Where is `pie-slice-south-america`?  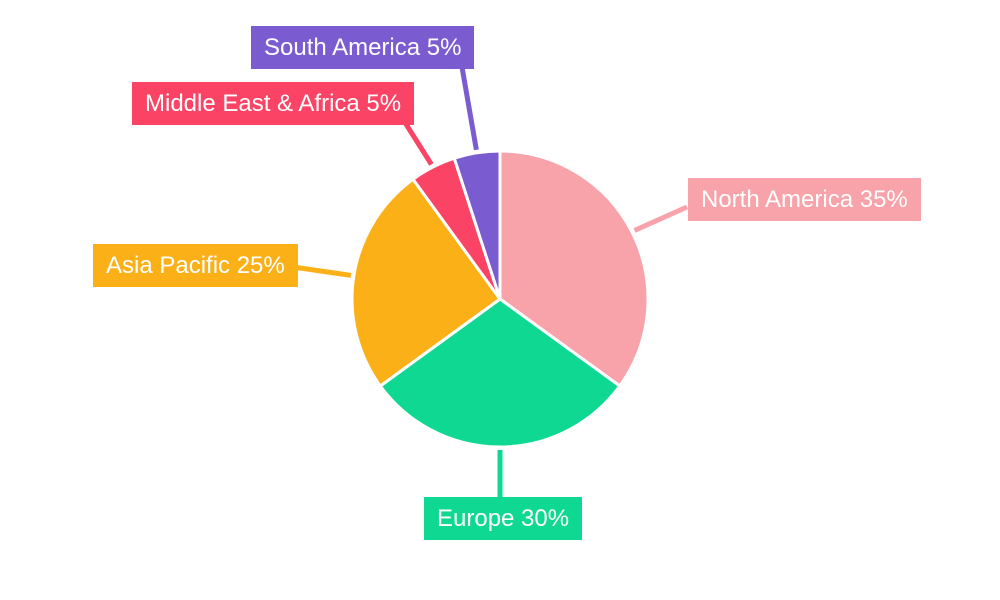 pie-slice-south-america is located at coordinates (477, 225).